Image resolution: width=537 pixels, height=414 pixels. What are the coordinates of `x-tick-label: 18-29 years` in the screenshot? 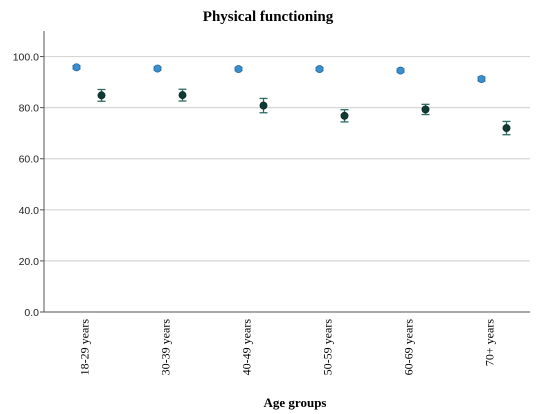 It's located at (85, 347).